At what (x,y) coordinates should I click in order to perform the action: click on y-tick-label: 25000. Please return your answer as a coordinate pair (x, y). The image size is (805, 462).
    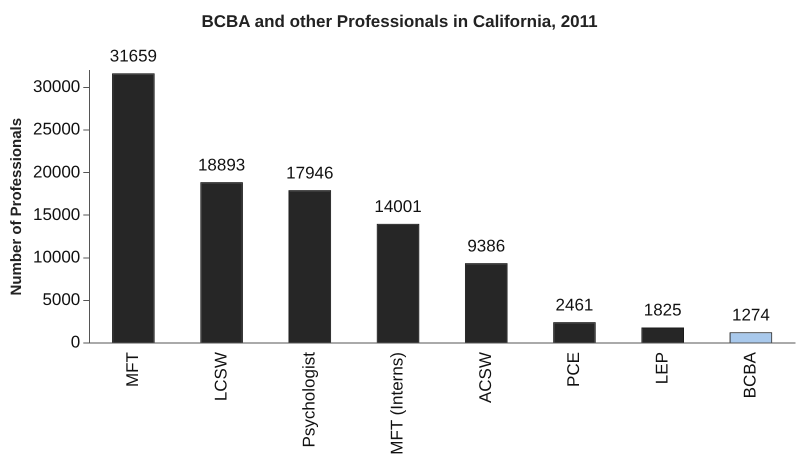
    Looking at the image, I should click on (56, 129).